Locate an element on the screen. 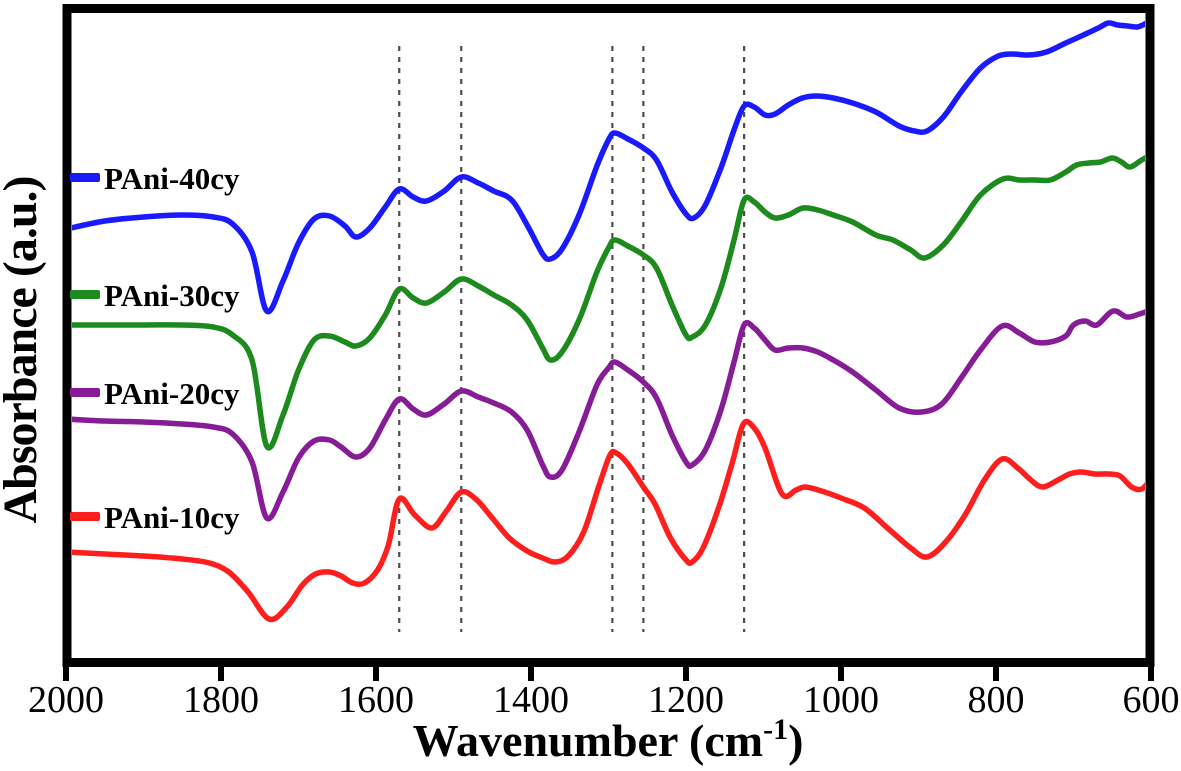 This screenshot has width=1181, height=771. legend-label-pani-40cy: PAni-40cy is located at coordinates (172, 178).